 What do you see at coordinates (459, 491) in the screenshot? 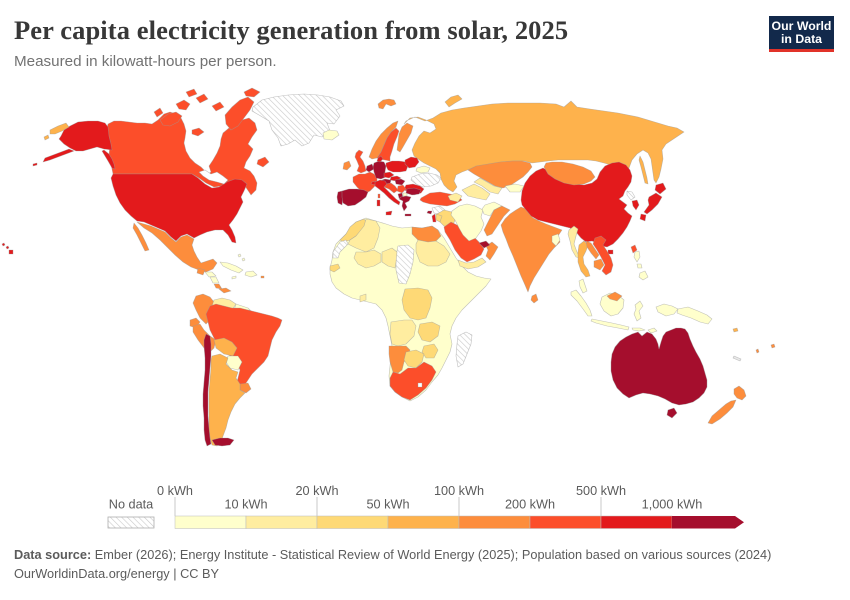
I see `svg-text: 100 kWh` at bounding box center [459, 491].